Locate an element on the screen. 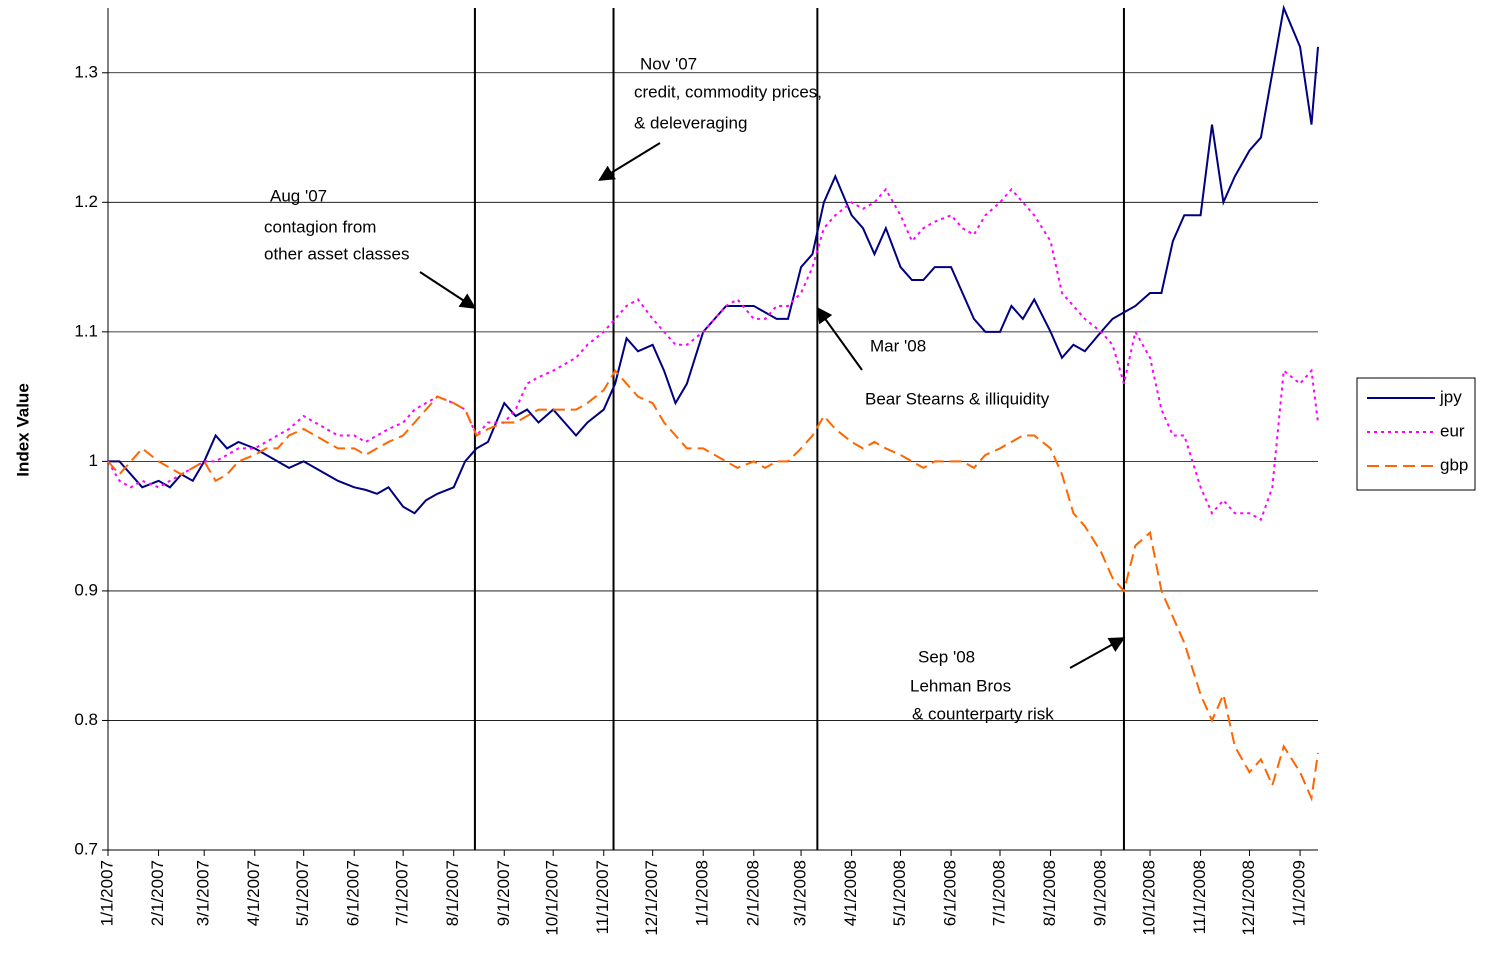 Image resolution: width=1494 pixels, height=967 pixels. x-tick-label: 4/1/2008 is located at coordinates (850, 893).